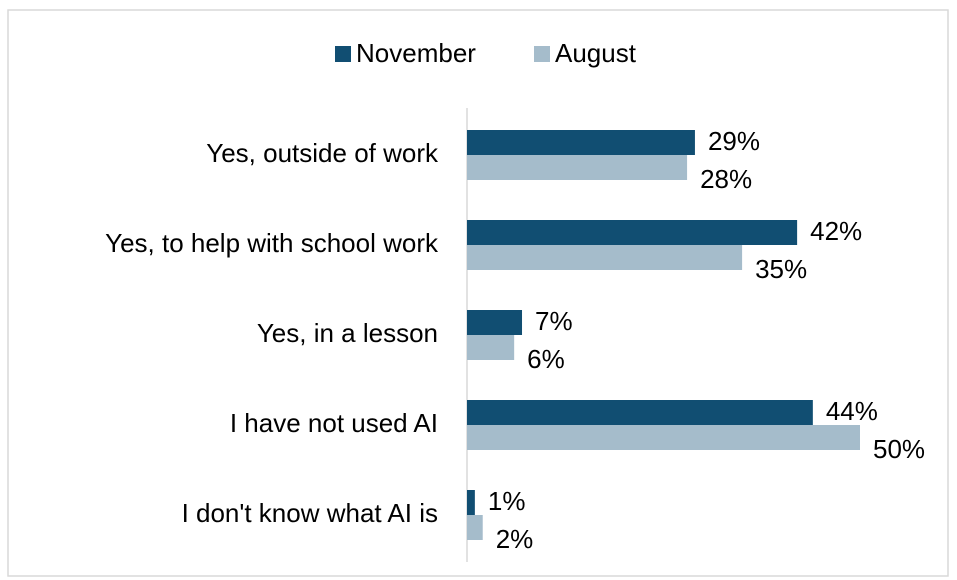  What do you see at coordinates (546, 359) in the screenshot?
I see `value-label: 6%` at bounding box center [546, 359].